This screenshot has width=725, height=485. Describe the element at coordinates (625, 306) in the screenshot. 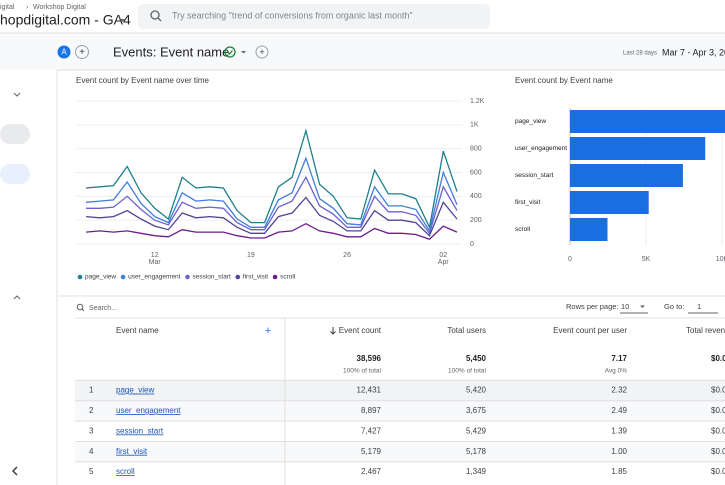

I see `rows-per-page: 10` at that location.